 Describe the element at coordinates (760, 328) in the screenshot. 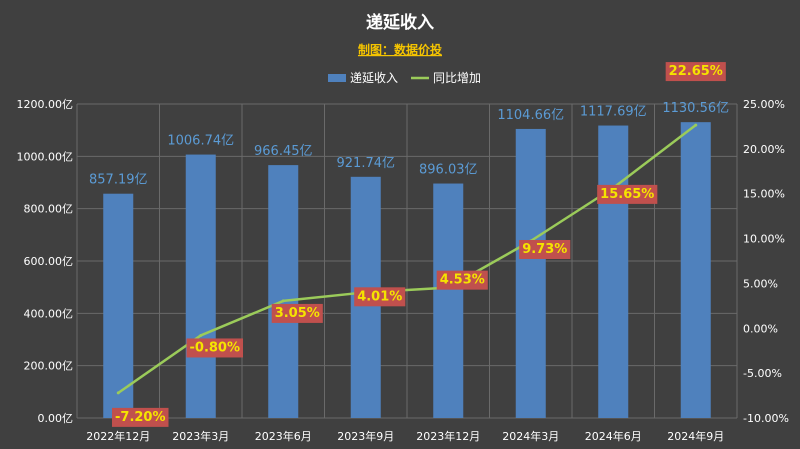

I see `y-right-tick-label: 0.00%` at that location.